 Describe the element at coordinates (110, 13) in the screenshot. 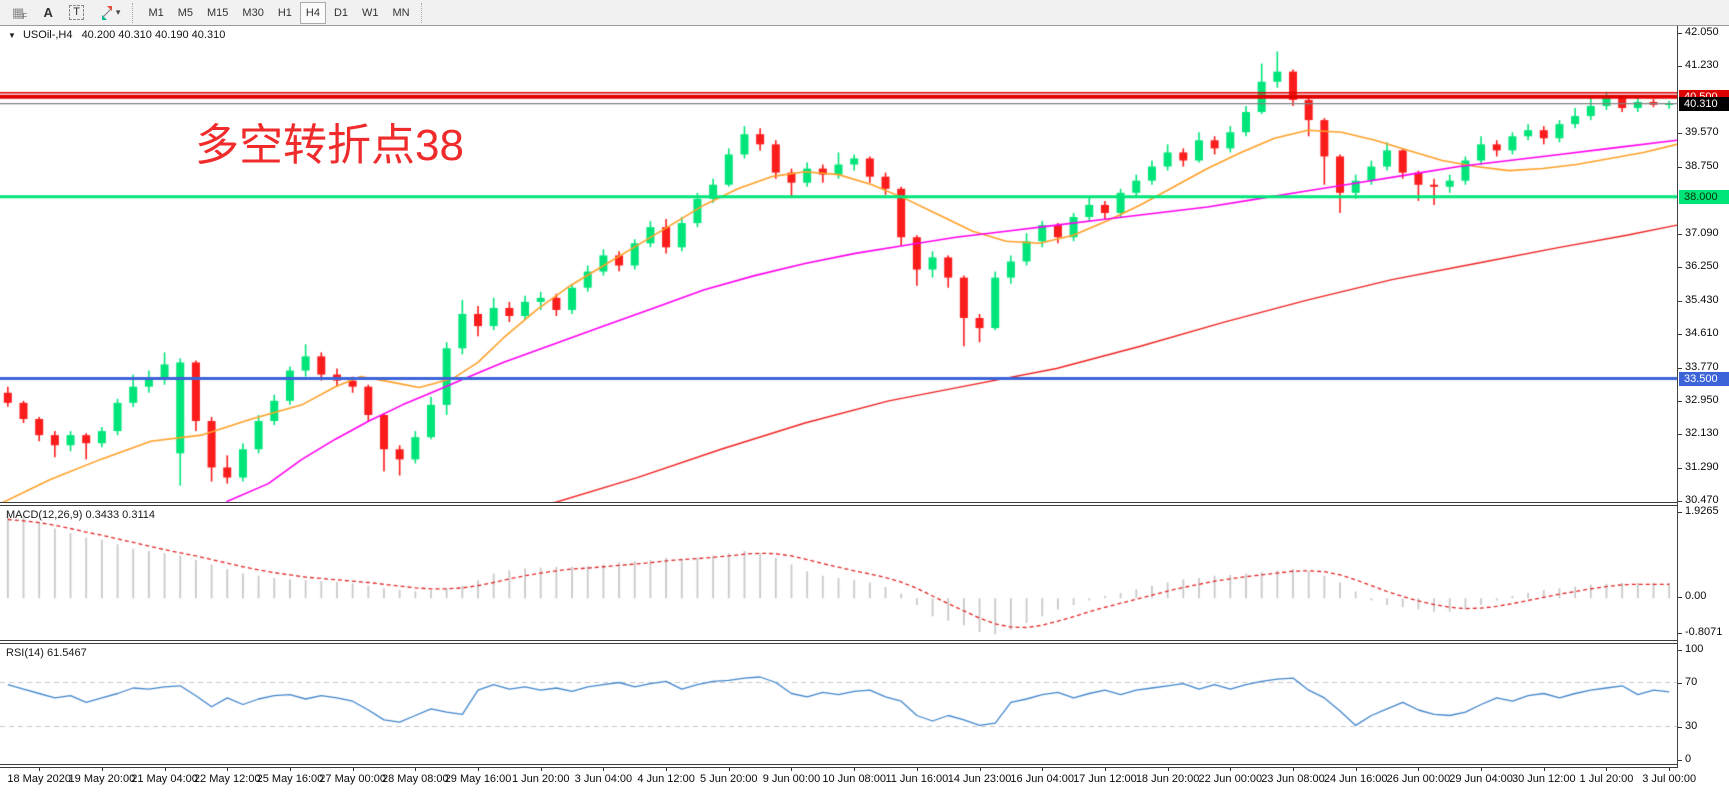

I see `arrows-tool-button: ▾` at that location.